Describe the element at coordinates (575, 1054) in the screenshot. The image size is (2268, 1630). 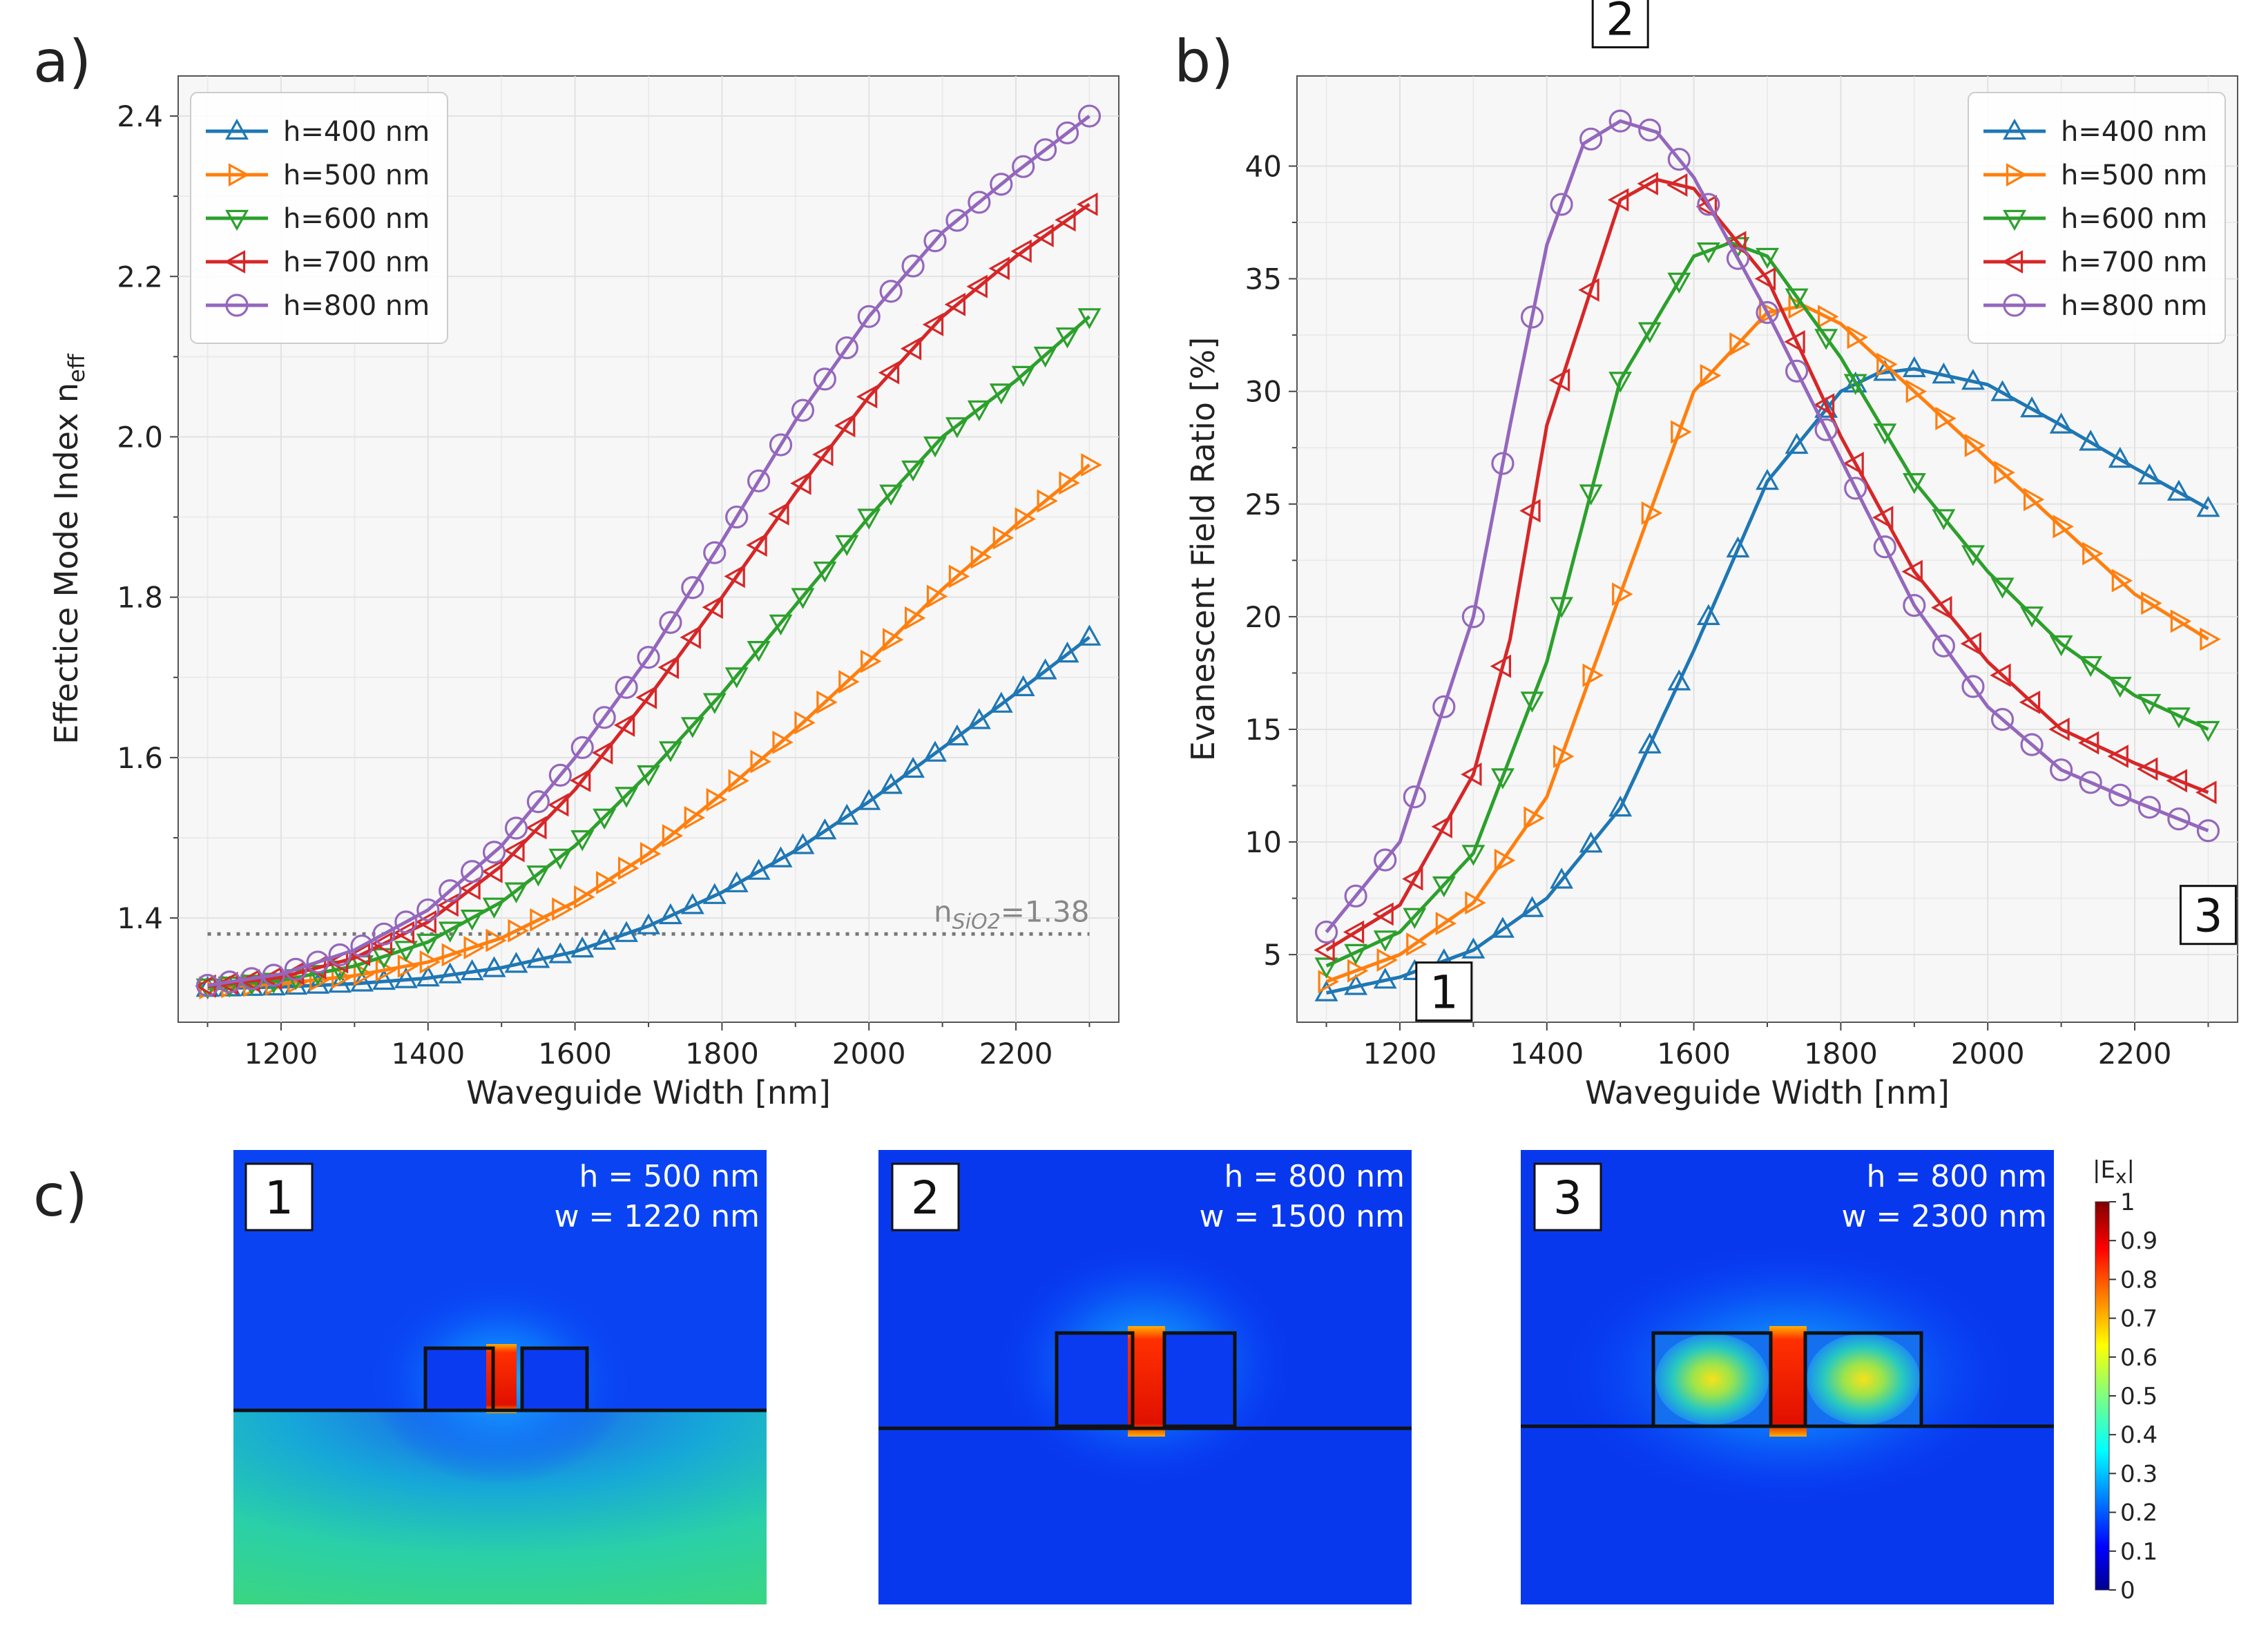
I see `tick-label-x: 1600` at that location.